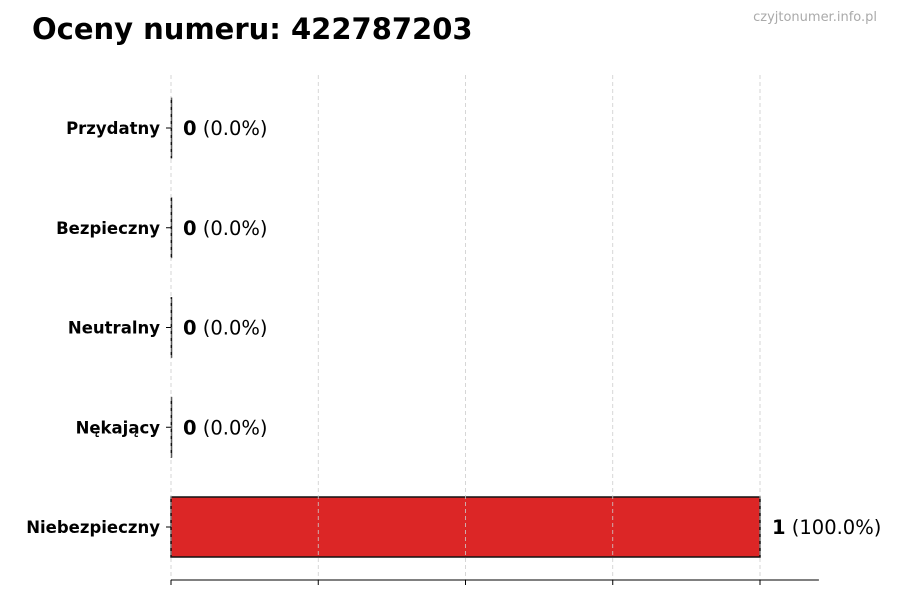 The width and height of the screenshot is (900, 600). I want to click on chart-title: Oceny numeru: 422787203, so click(252, 29).